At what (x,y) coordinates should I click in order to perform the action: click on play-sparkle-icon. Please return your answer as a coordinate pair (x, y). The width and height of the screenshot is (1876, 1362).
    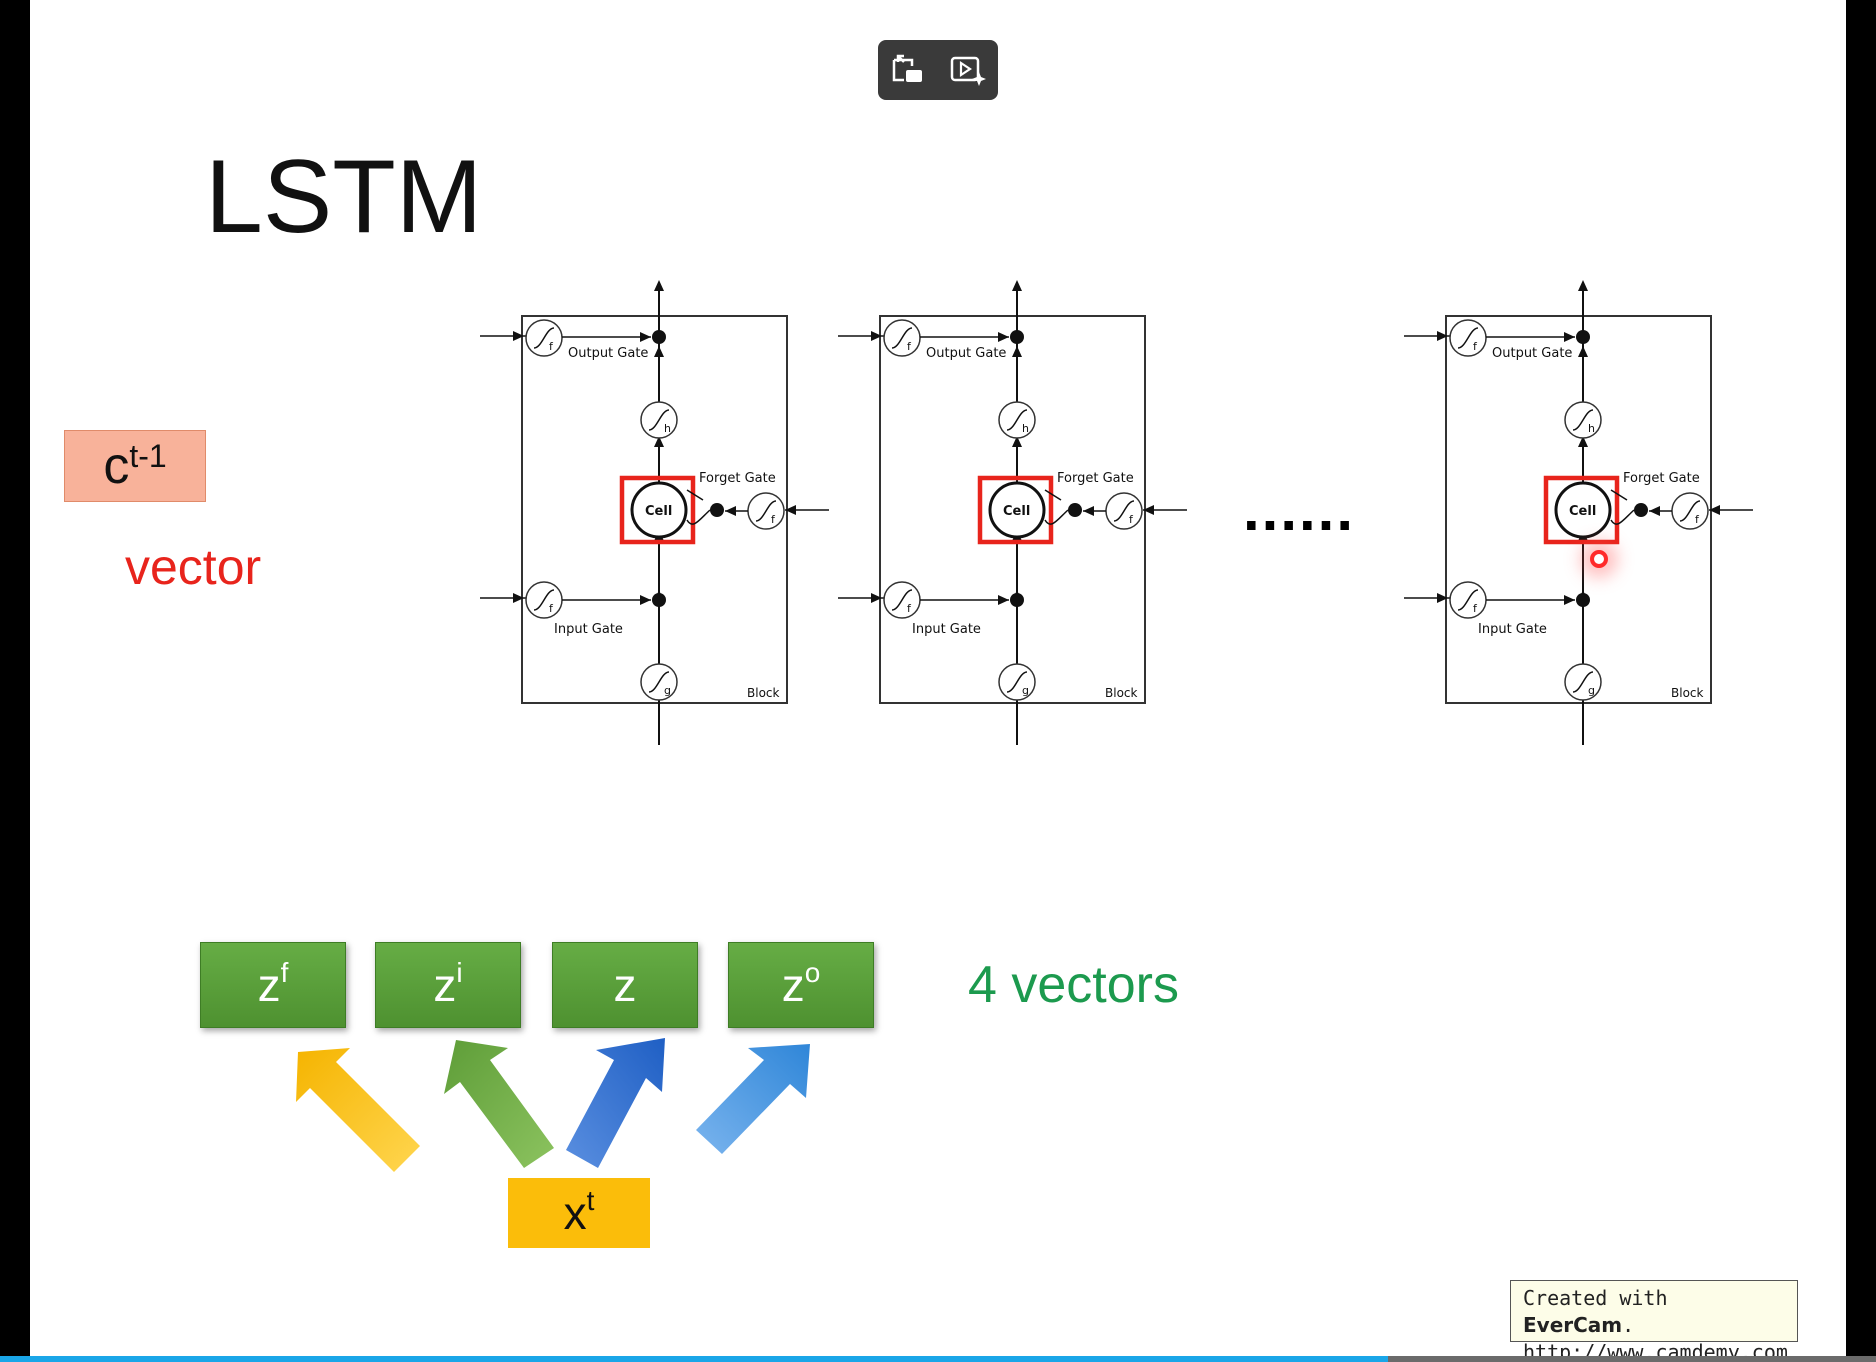
    Looking at the image, I should click on (968, 71).